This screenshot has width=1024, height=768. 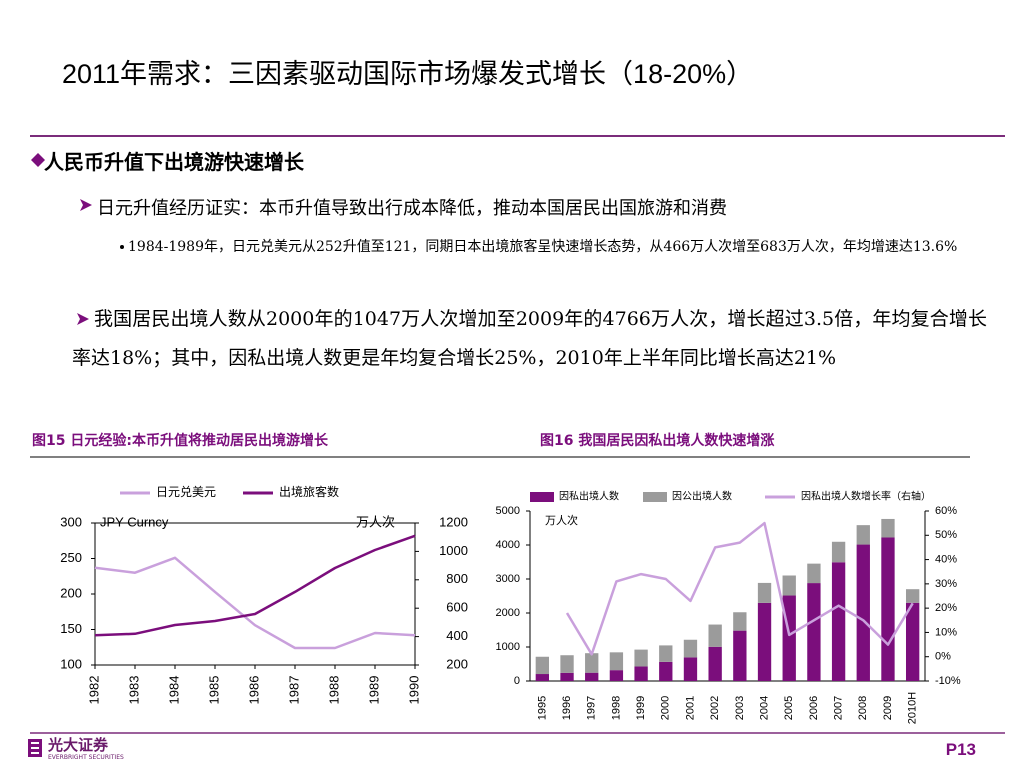 What do you see at coordinates (457, 635) in the screenshot?
I see `y2-tick-label: 400` at bounding box center [457, 635].